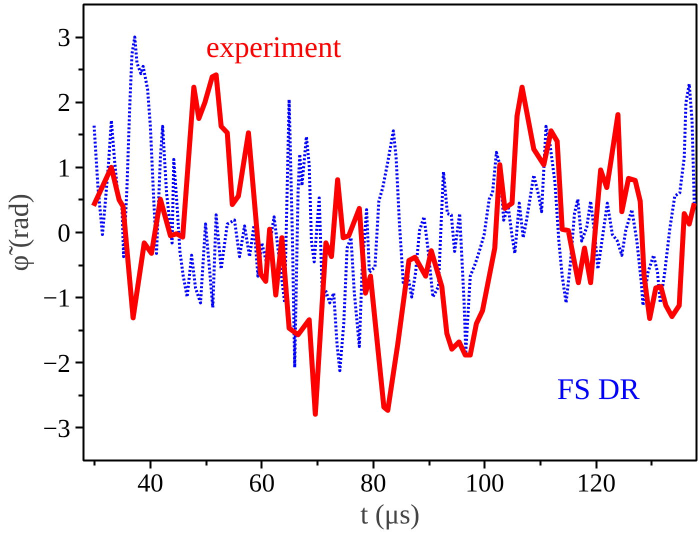 This screenshot has width=700, height=533. I want to click on x-tick-label: 60, so click(261, 483).